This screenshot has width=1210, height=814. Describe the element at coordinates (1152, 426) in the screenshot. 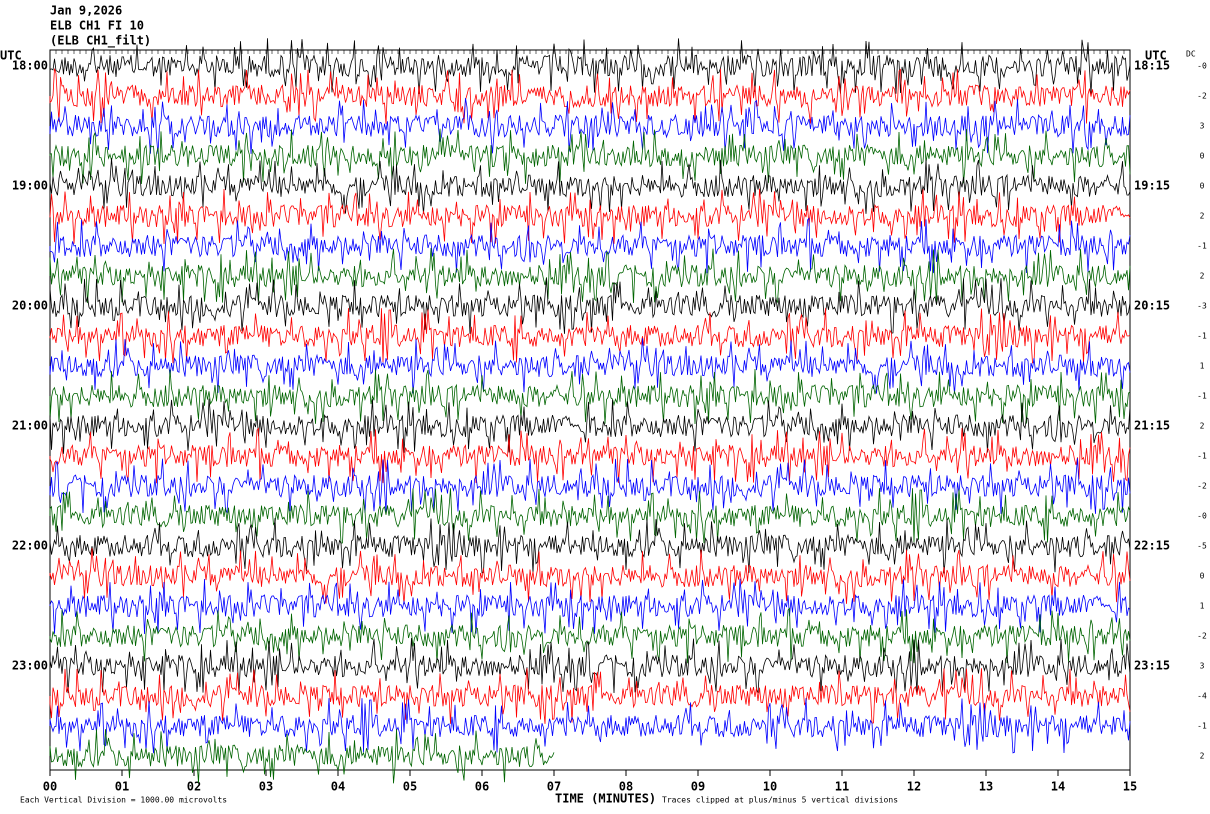

I see `right-hour-label: 21:15` at that location.